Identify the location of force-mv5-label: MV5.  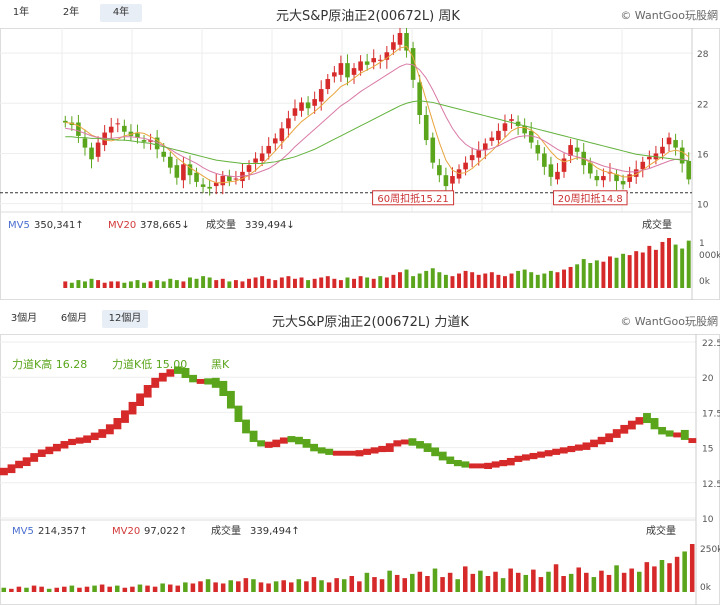
(23, 531).